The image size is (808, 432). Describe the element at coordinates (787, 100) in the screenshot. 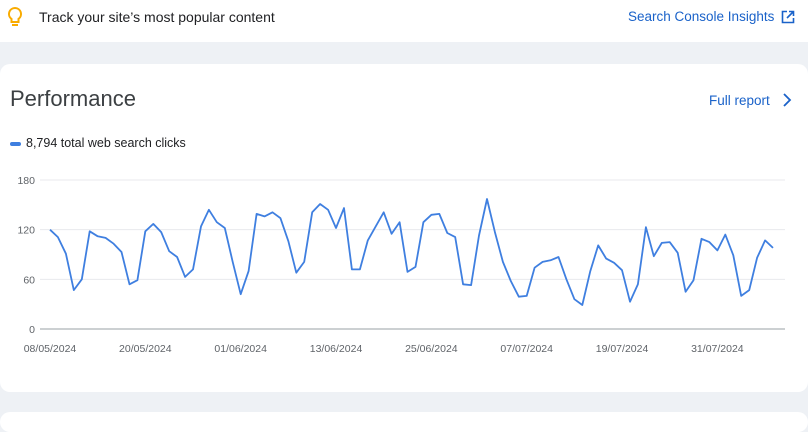

I see `chevron-icon` at that location.